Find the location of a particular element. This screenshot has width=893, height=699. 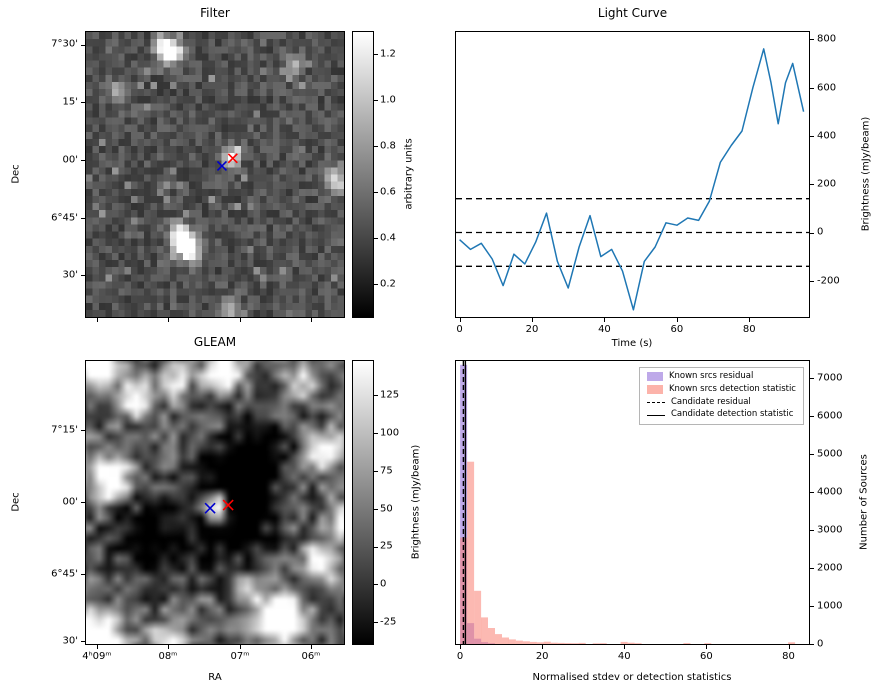

stat-tick-label: 40 is located at coordinates (624, 656).